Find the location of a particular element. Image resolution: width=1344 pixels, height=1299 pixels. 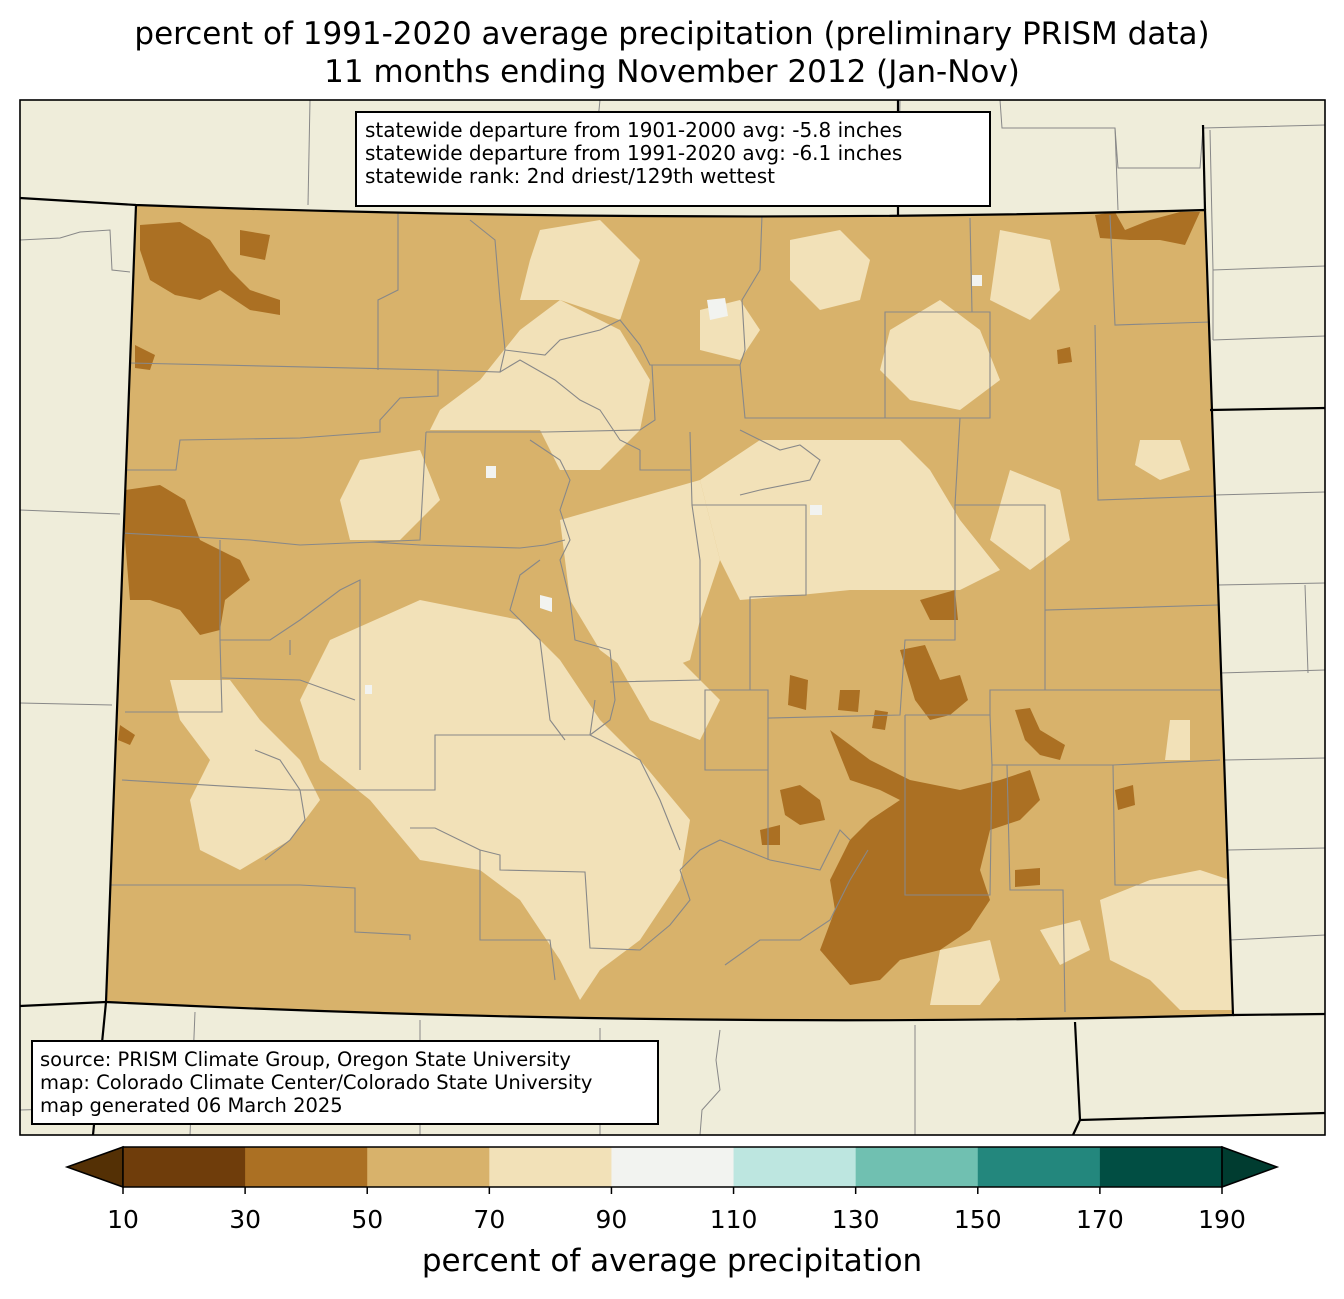

colorbar-under-arrow is located at coordinates (94, 1167).